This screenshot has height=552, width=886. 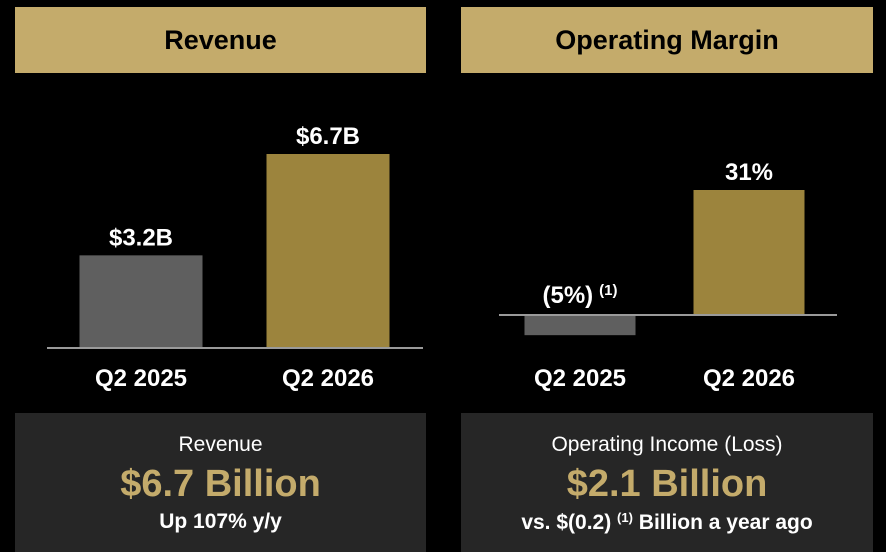 I want to click on revenue-summary-value: $6.7 Billion, so click(x=220, y=484).